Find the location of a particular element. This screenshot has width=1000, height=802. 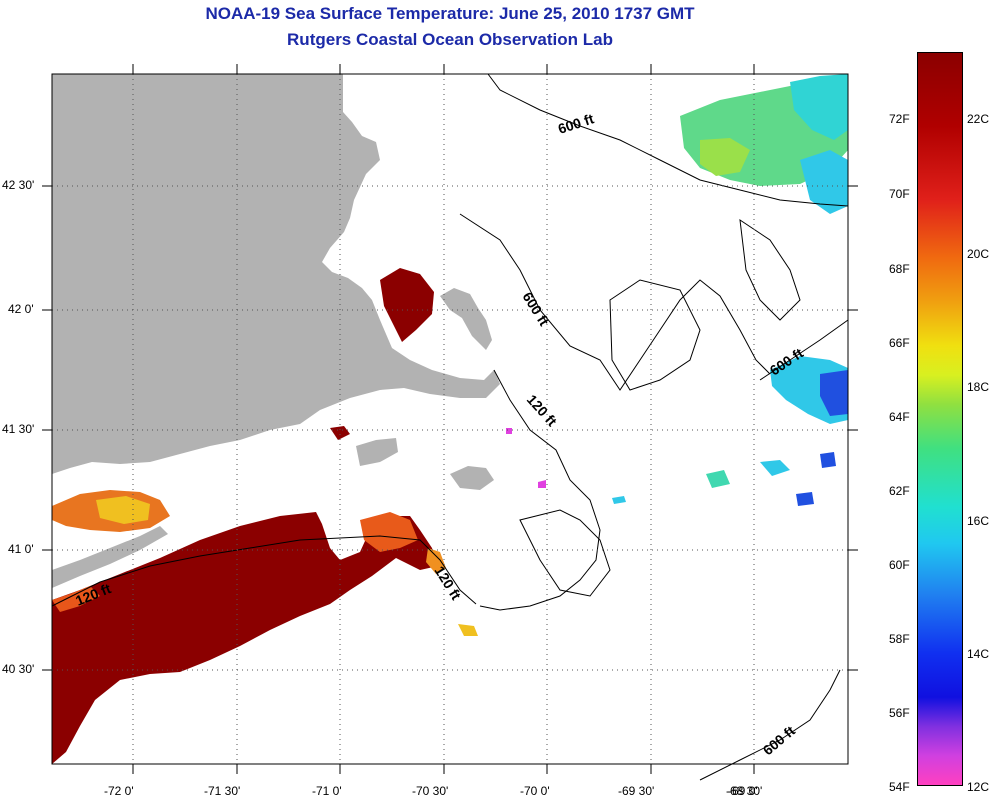

contour-600-east is located at coordinates (804, 350).